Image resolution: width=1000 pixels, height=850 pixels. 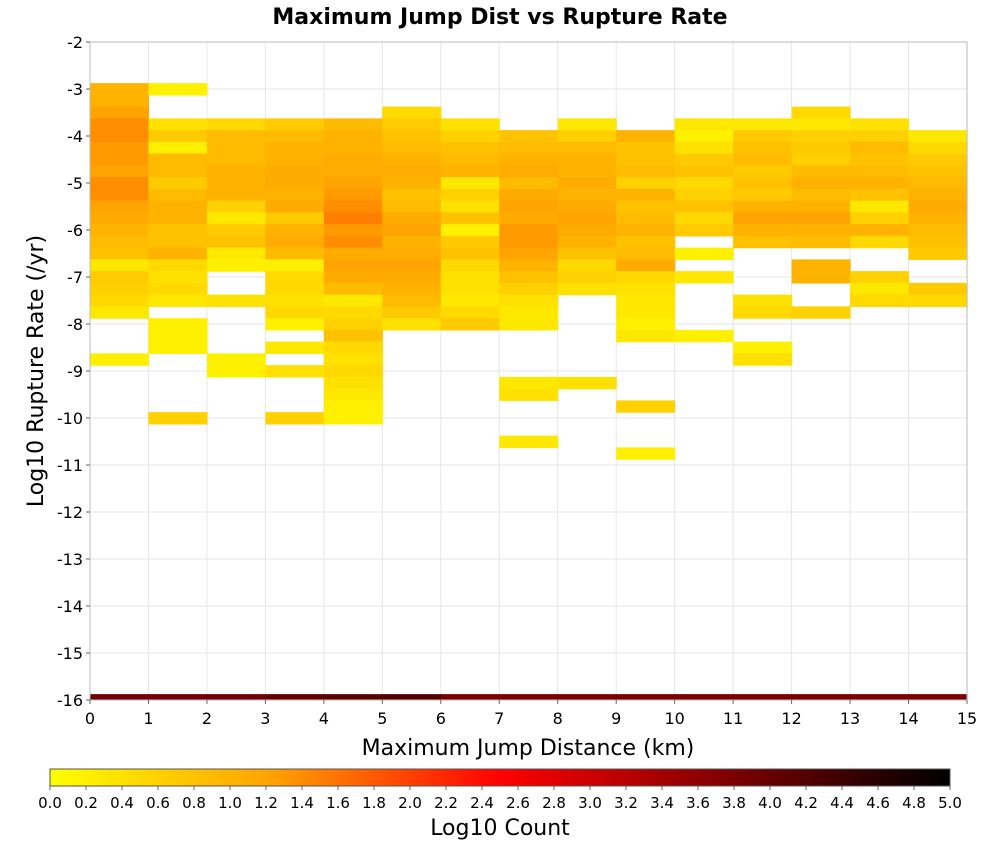 I want to click on colorbar-tick-label: 3.4, so click(x=662, y=803).